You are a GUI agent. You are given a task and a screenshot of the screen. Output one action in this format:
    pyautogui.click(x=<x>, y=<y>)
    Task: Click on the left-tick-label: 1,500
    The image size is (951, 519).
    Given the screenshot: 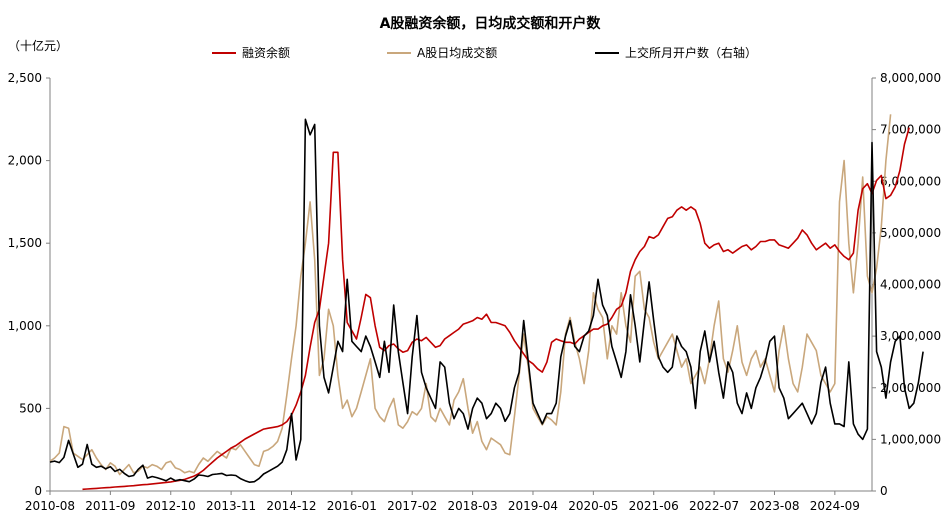 What is the action you would take?
    pyautogui.click(x=25, y=243)
    